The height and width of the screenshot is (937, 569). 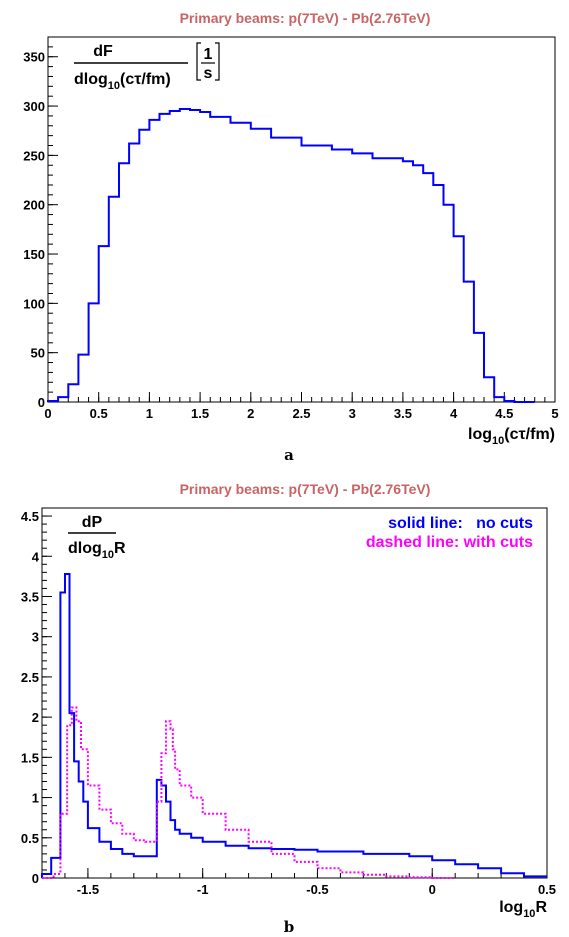 I want to click on y-tick-label: 200, so click(x=34, y=205).